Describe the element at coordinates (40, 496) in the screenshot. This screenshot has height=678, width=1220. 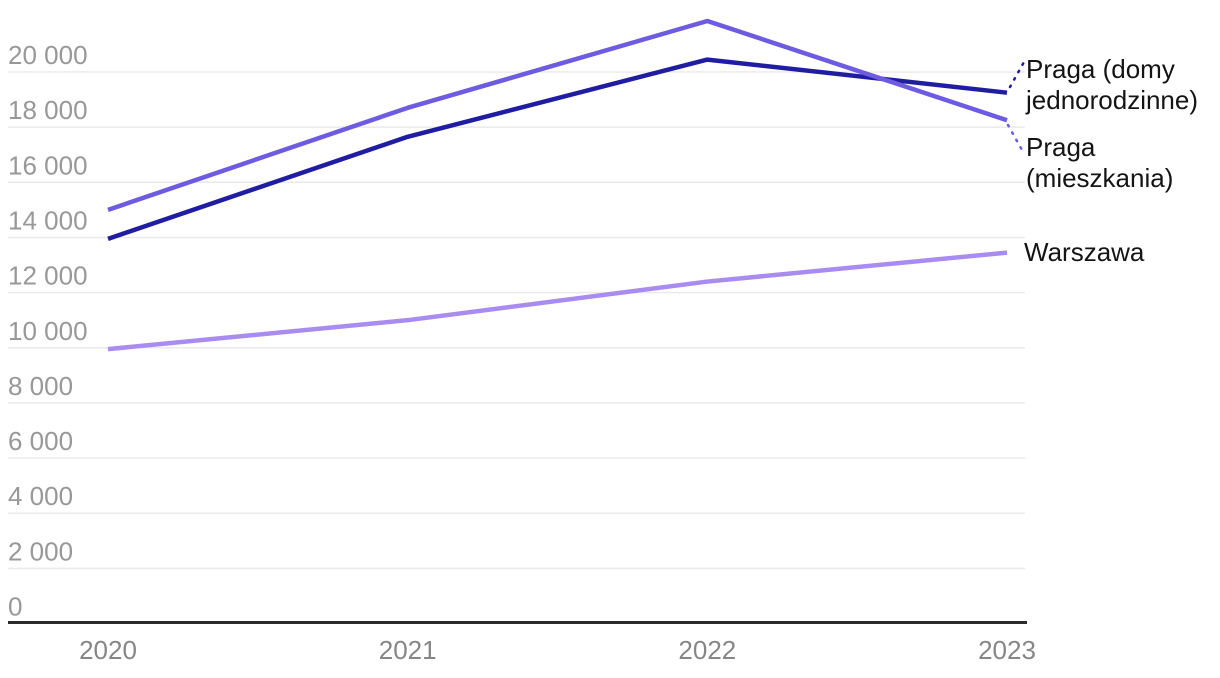
I see `y-tick-label: 4 000` at that location.